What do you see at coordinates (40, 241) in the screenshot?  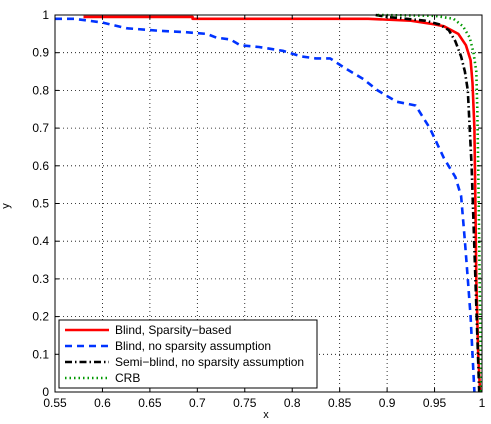 I see `y-tick-label: 0.4` at bounding box center [40, 241].